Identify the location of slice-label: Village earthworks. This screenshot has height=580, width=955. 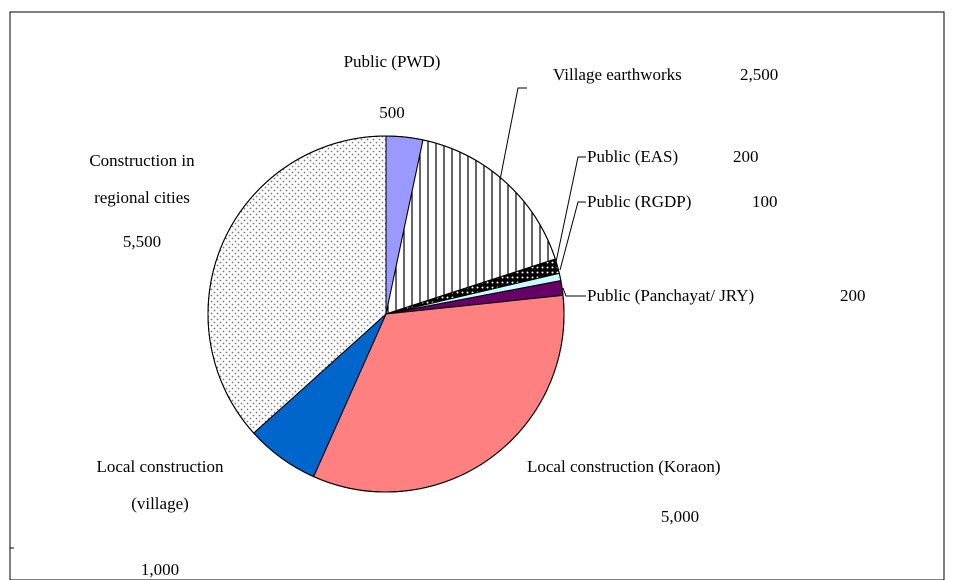
(617, 74).